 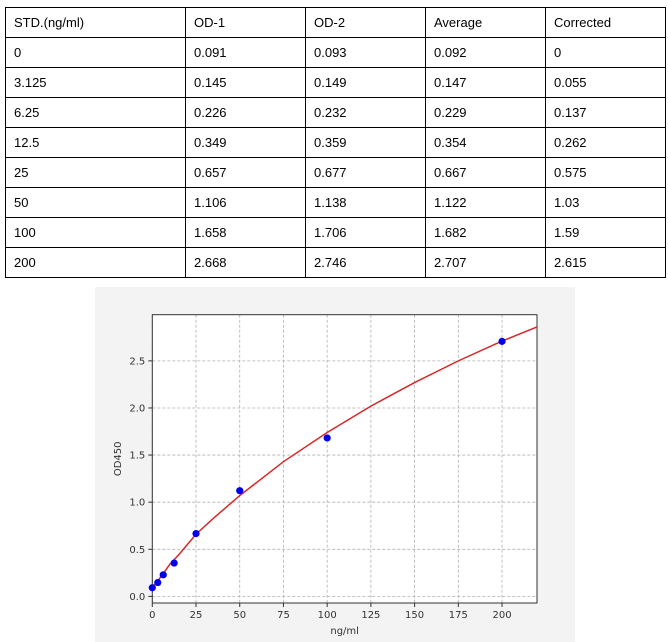 I want to click on table-cell: 0.667, so click(x=485, y=172).